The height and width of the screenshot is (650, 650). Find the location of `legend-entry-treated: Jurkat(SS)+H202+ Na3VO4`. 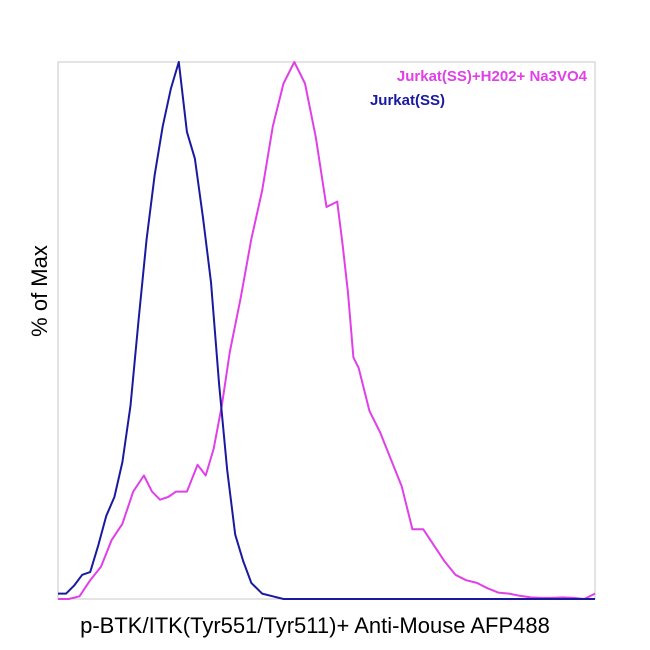

legend-entry-treated: Jurkat(SS)+H202+ Na3VO4 is located at coordinates (492, 76).